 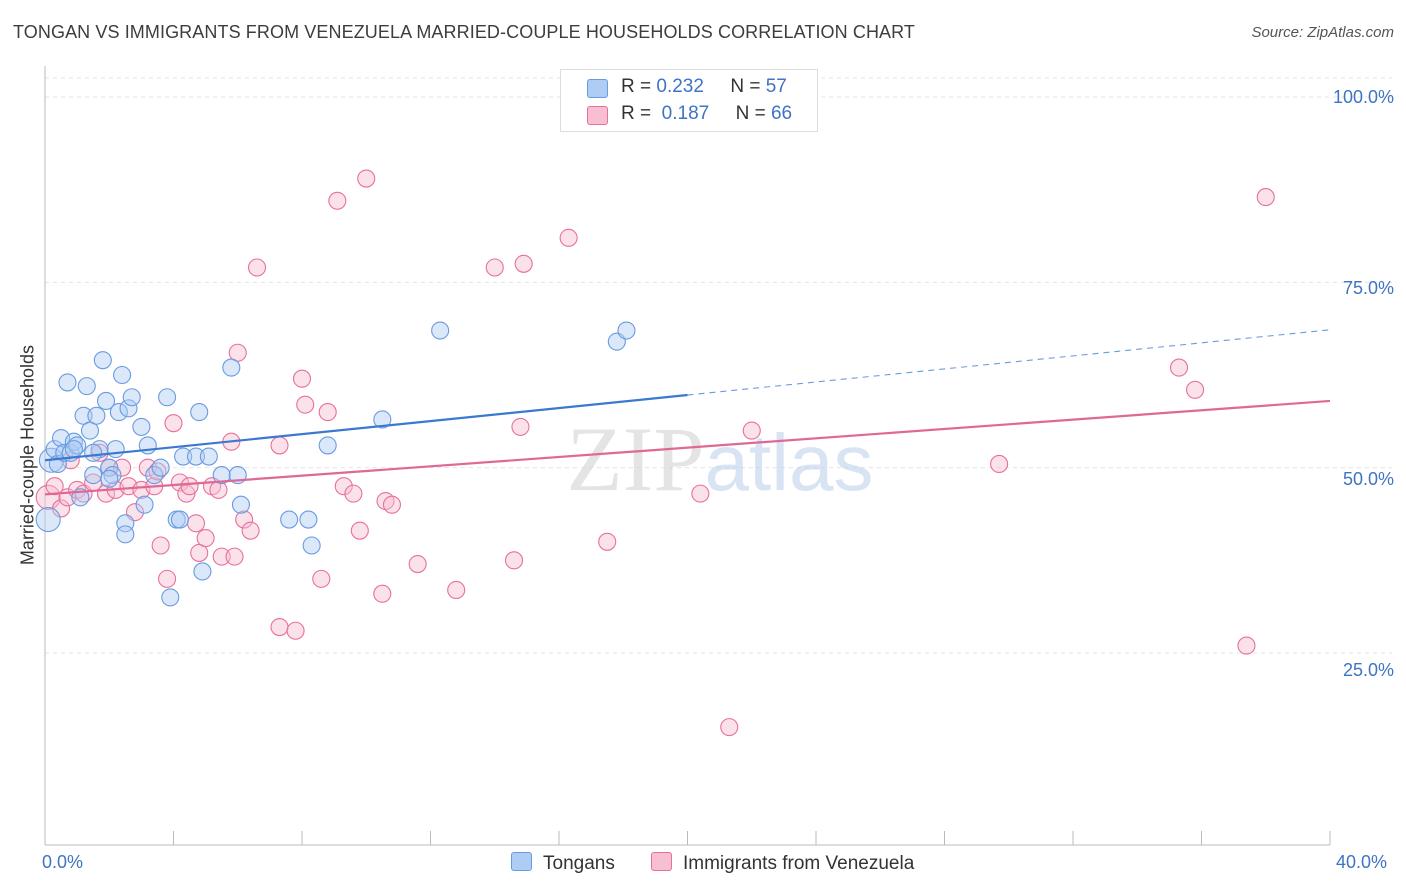 I want to click on y-axis-label: Married-couple Households, so click(x=27, y=455).